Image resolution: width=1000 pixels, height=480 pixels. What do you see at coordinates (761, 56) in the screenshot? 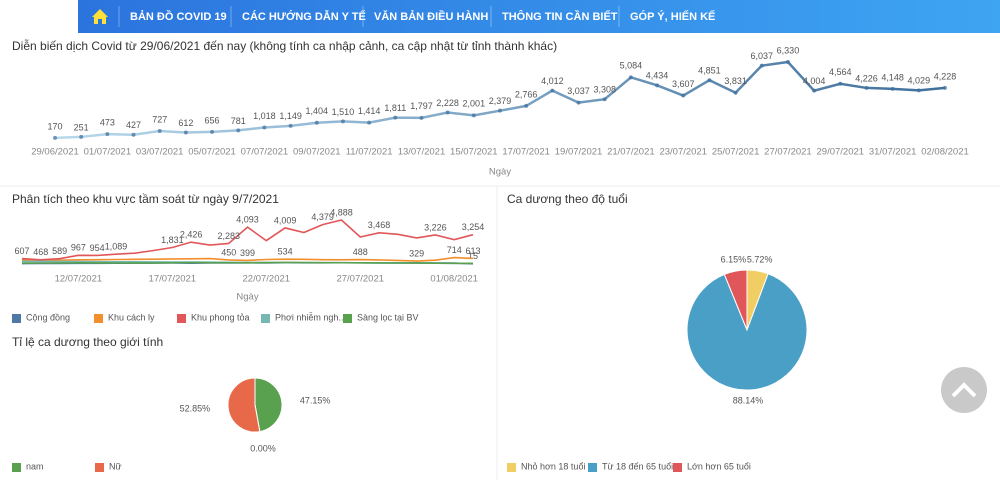
I see `data-label: 6,037` at bounding box center [761, 56].